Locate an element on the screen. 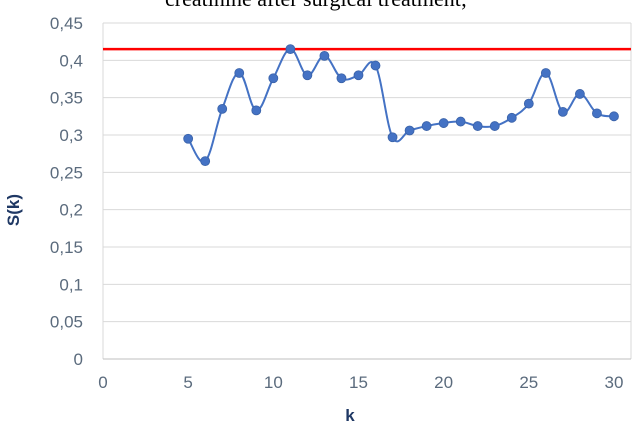 This screenshot has height=428, width=633. y-tick-label: 0,15 is located at coordinates (66, 247).